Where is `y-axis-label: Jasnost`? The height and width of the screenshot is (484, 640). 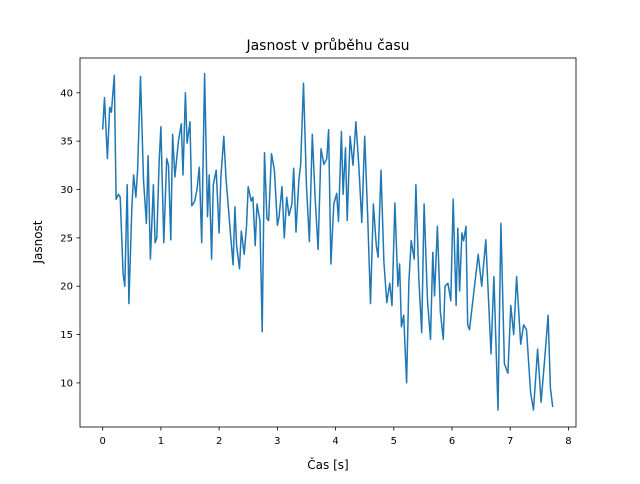
y-axis-label: Jasnost is located at coordinates (38, 242).